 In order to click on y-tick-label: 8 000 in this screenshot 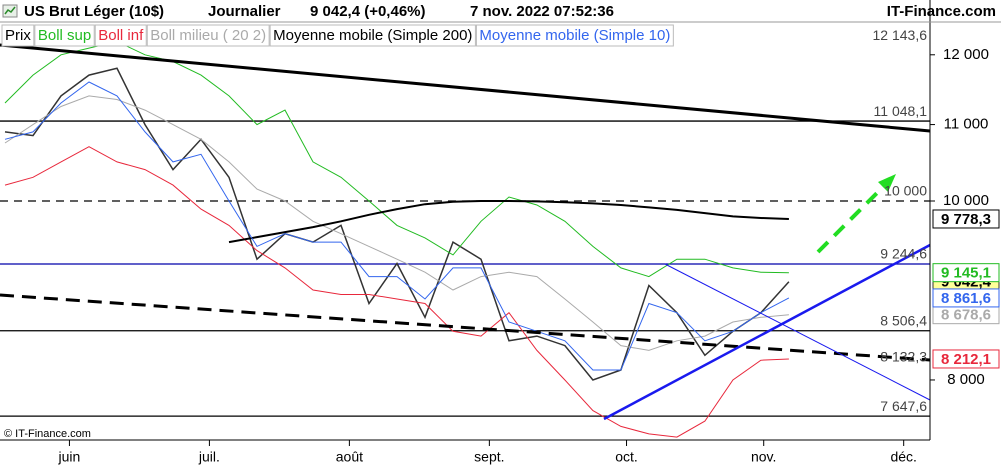, I will do `click(966, 379)`.